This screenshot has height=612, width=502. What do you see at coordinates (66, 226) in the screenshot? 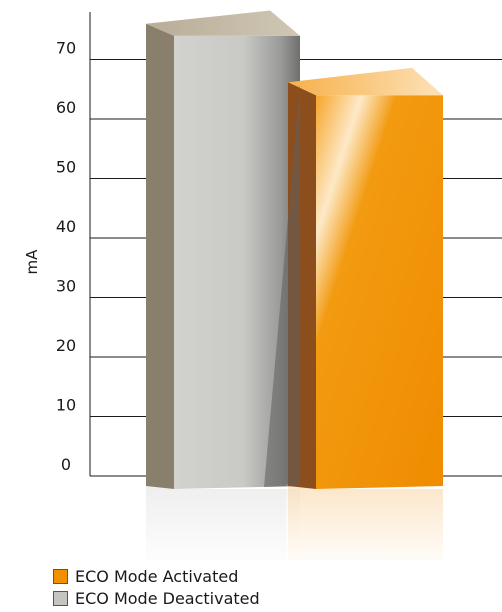
I see `y-tick-label: 40` at bounding box center [66, 226].